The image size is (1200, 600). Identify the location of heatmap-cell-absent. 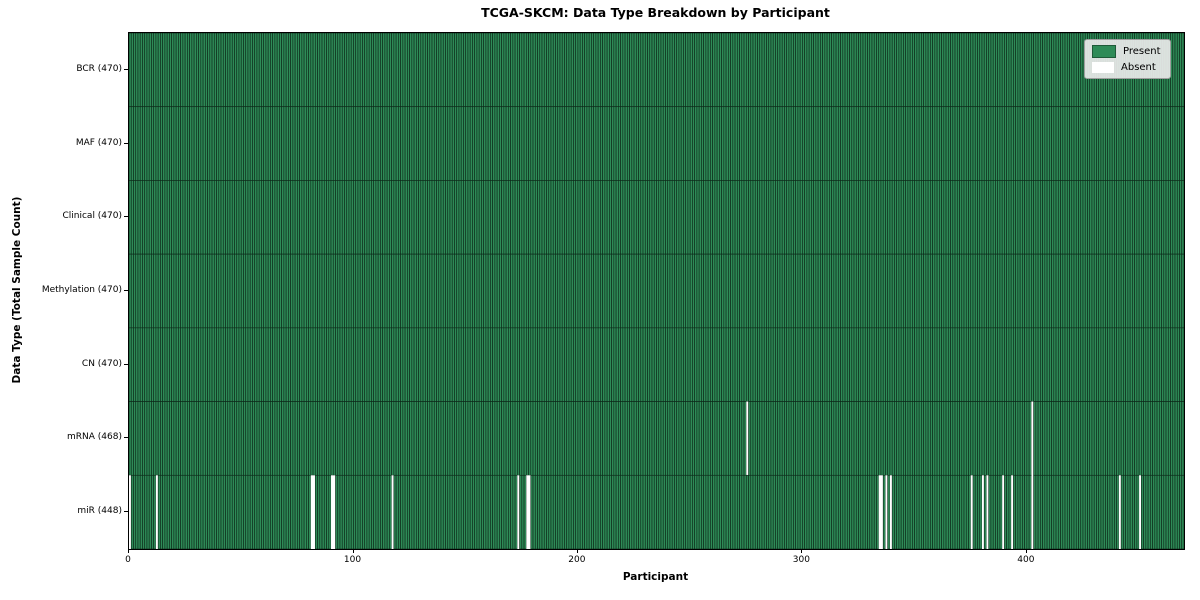
(987, 512).